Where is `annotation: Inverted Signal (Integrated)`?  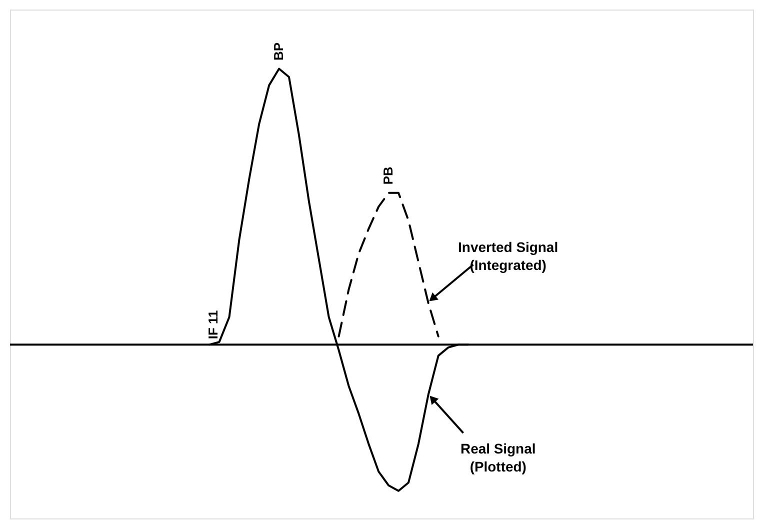
annotation: Inverted Signal (Integrated) is located at coordinates (508, 256).